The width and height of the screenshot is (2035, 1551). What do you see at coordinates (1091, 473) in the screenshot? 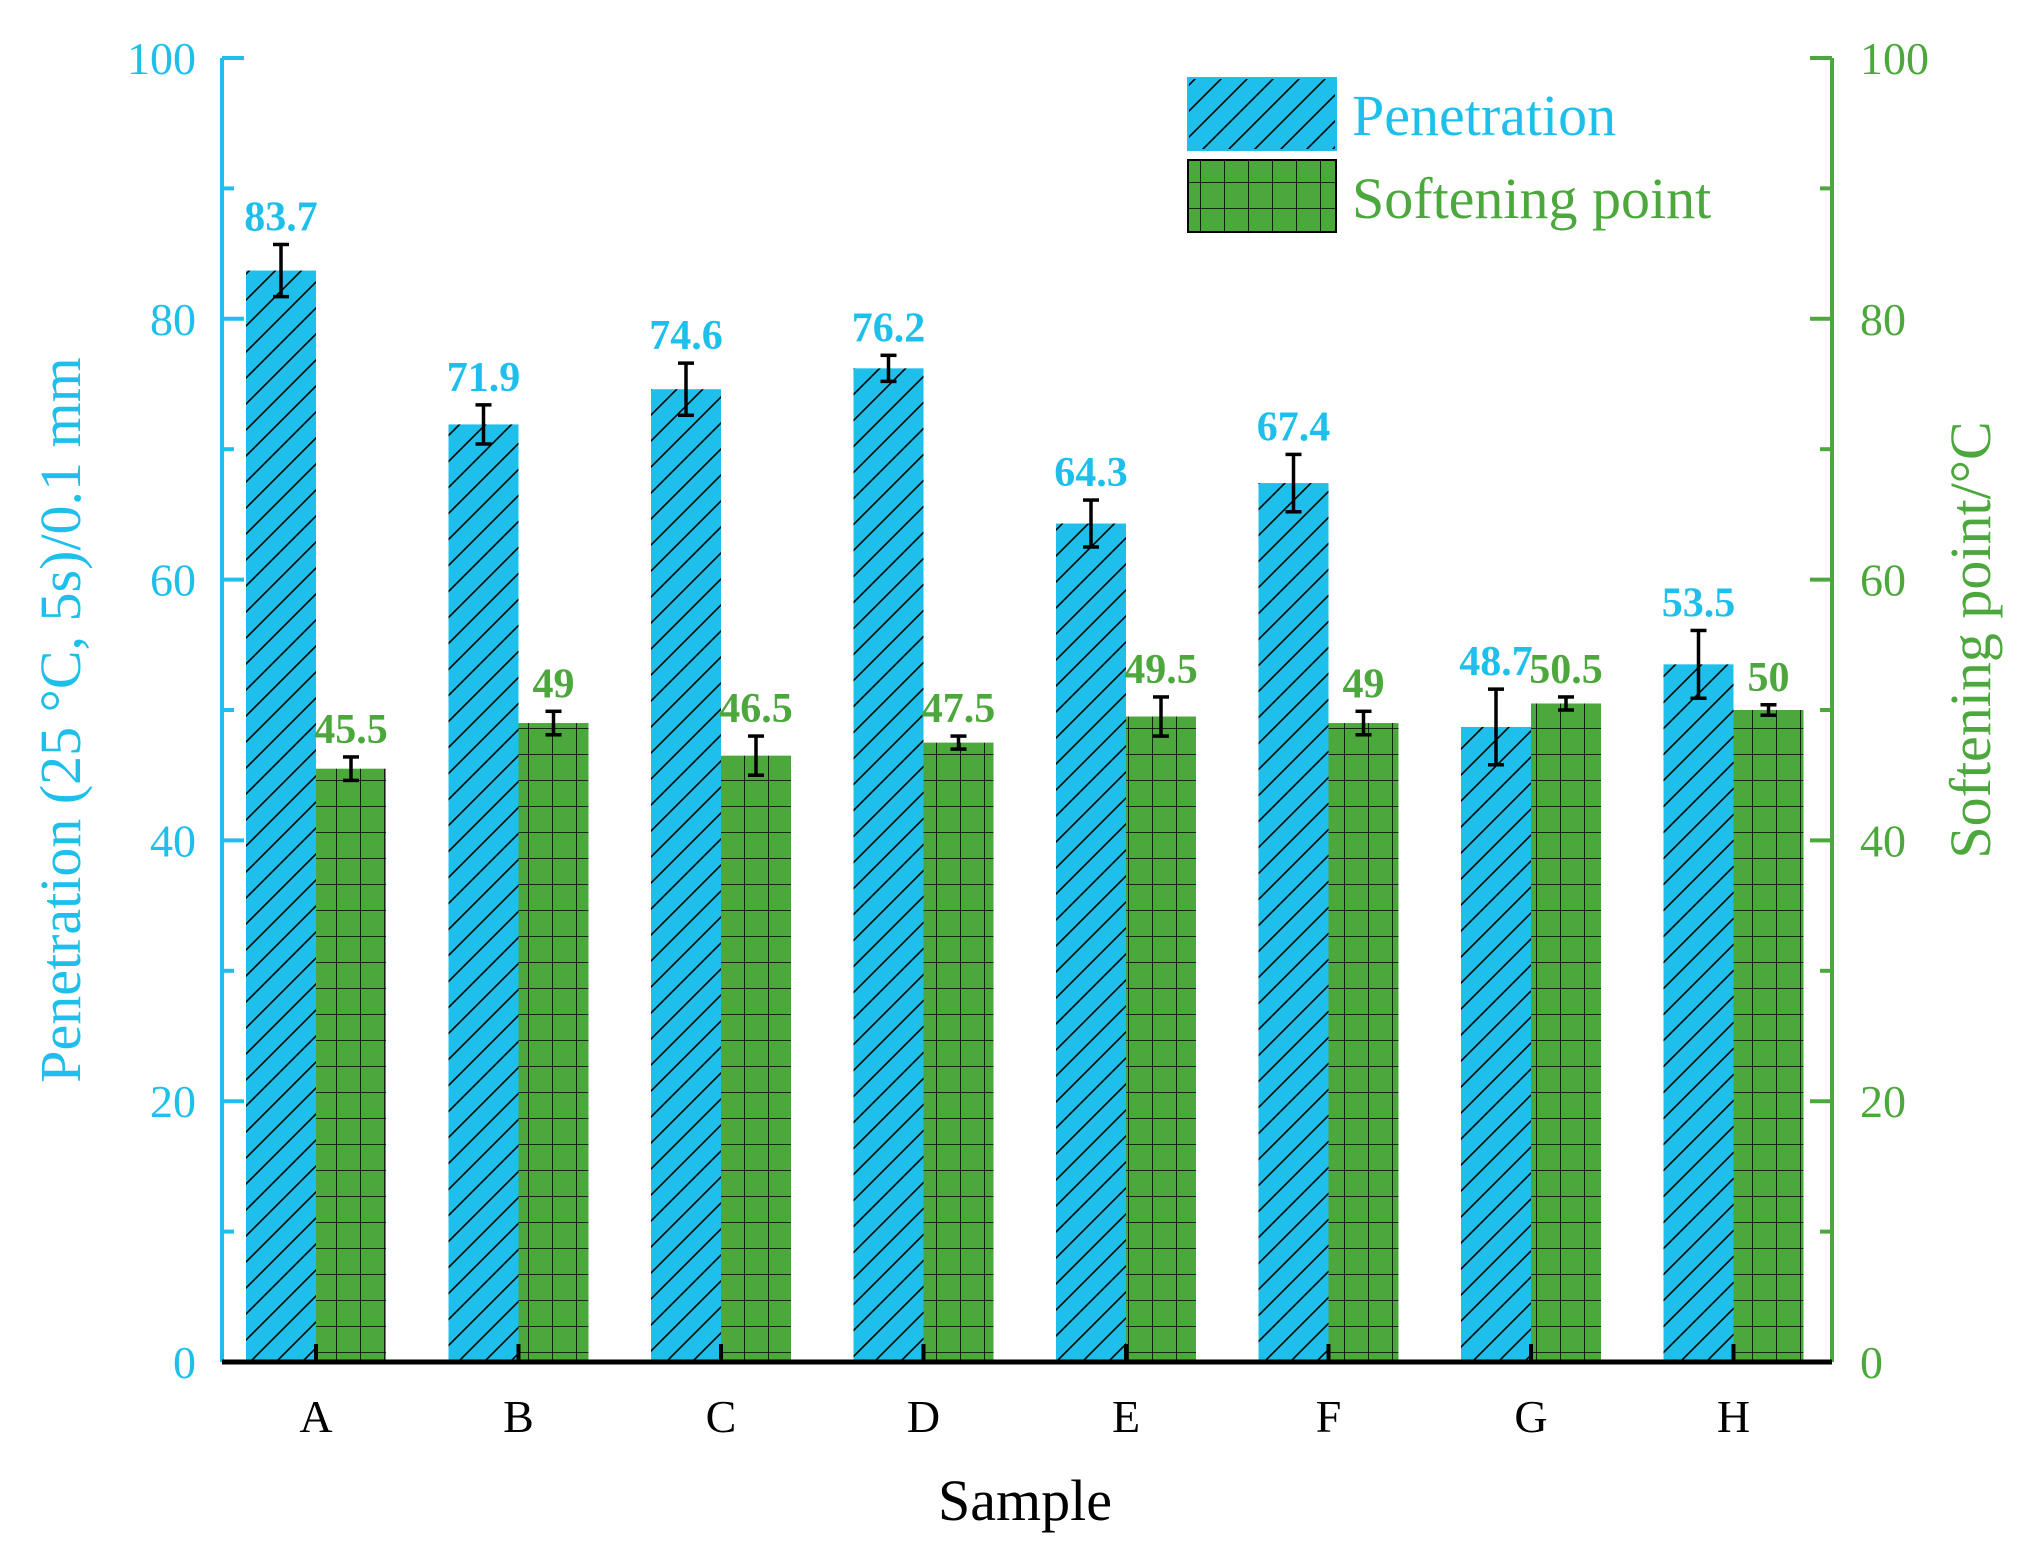
I see `data-label-penetration-E: 64.3` at bounding box center [1091, 473].